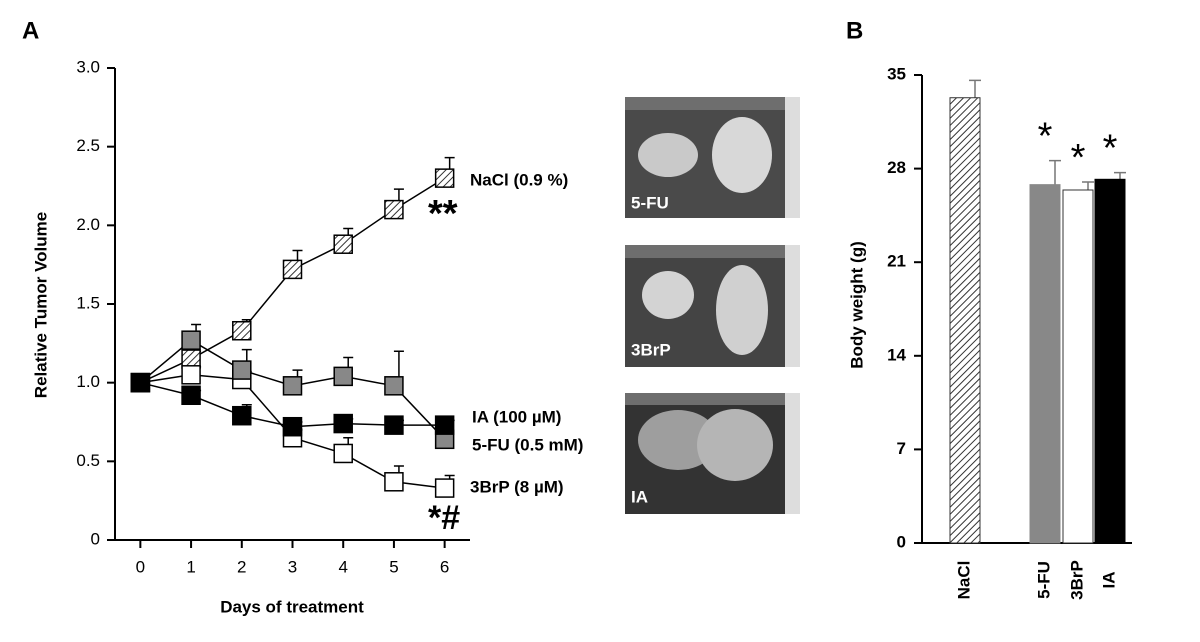  Describe the element at coordinates (1108, 580) in the screenshot. I see `x-tick-label: IA` at that location.